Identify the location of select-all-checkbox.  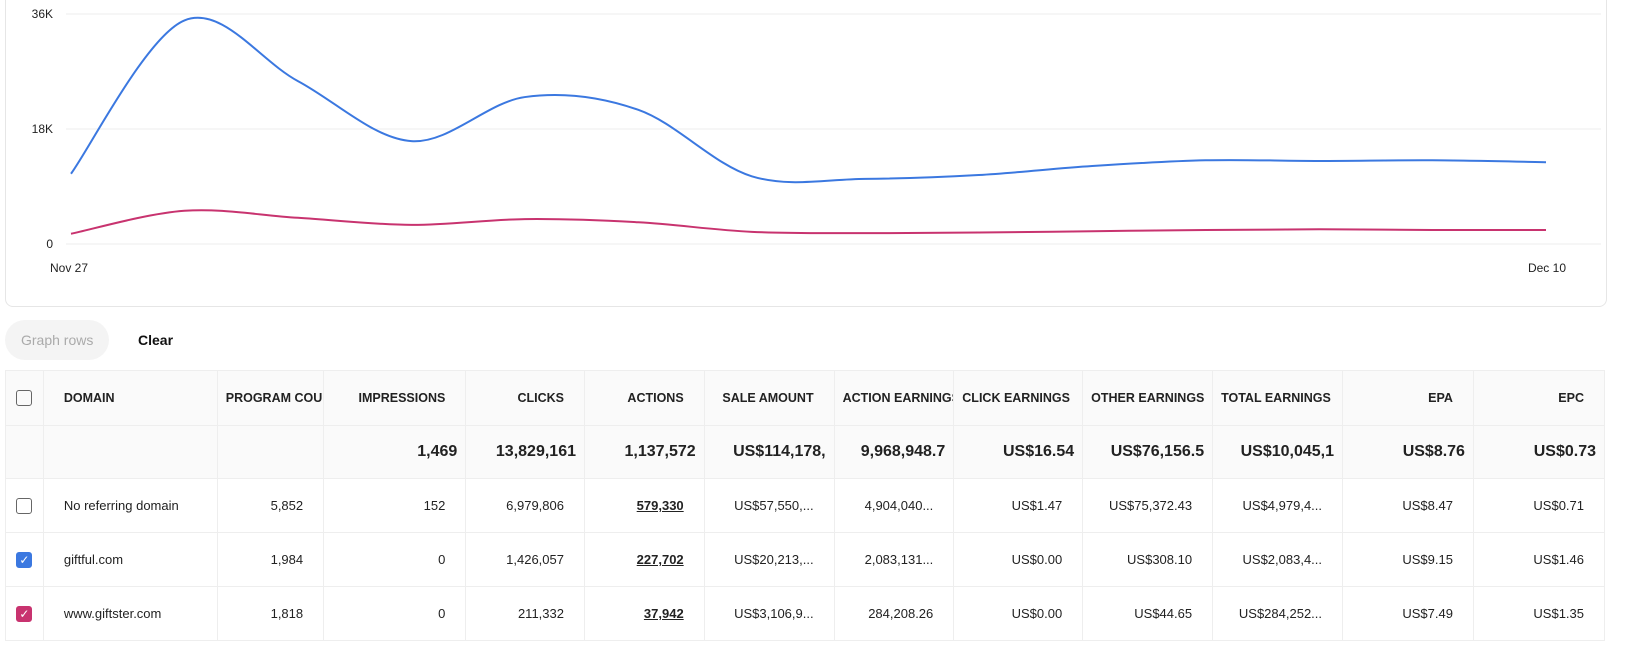
(24, 398).